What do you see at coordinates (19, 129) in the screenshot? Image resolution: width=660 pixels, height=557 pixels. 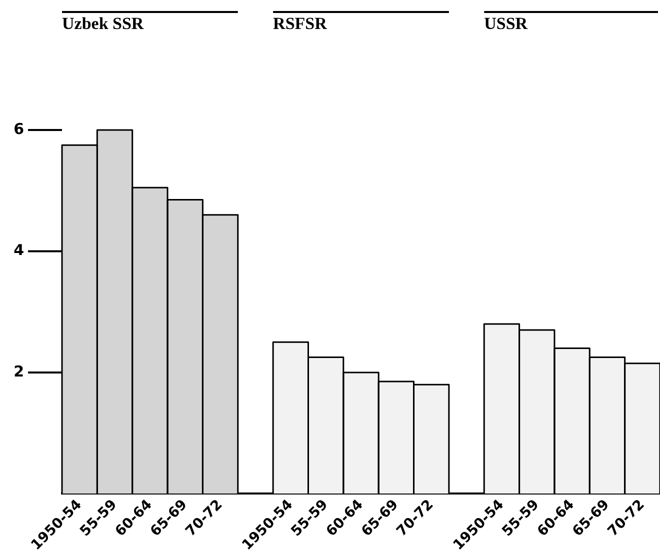 I see `y-tick-label: 6` at bounding box center [19, 129].